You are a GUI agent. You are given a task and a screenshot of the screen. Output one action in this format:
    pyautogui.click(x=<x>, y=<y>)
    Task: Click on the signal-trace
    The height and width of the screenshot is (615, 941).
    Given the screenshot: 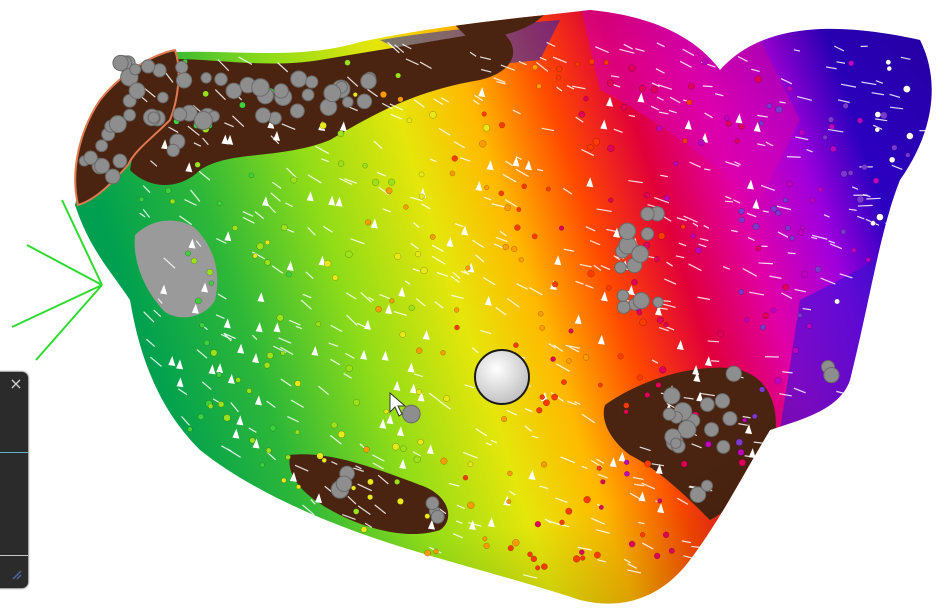 What is the action you would take?
    pyautogui.click(x=14, y=452)
    